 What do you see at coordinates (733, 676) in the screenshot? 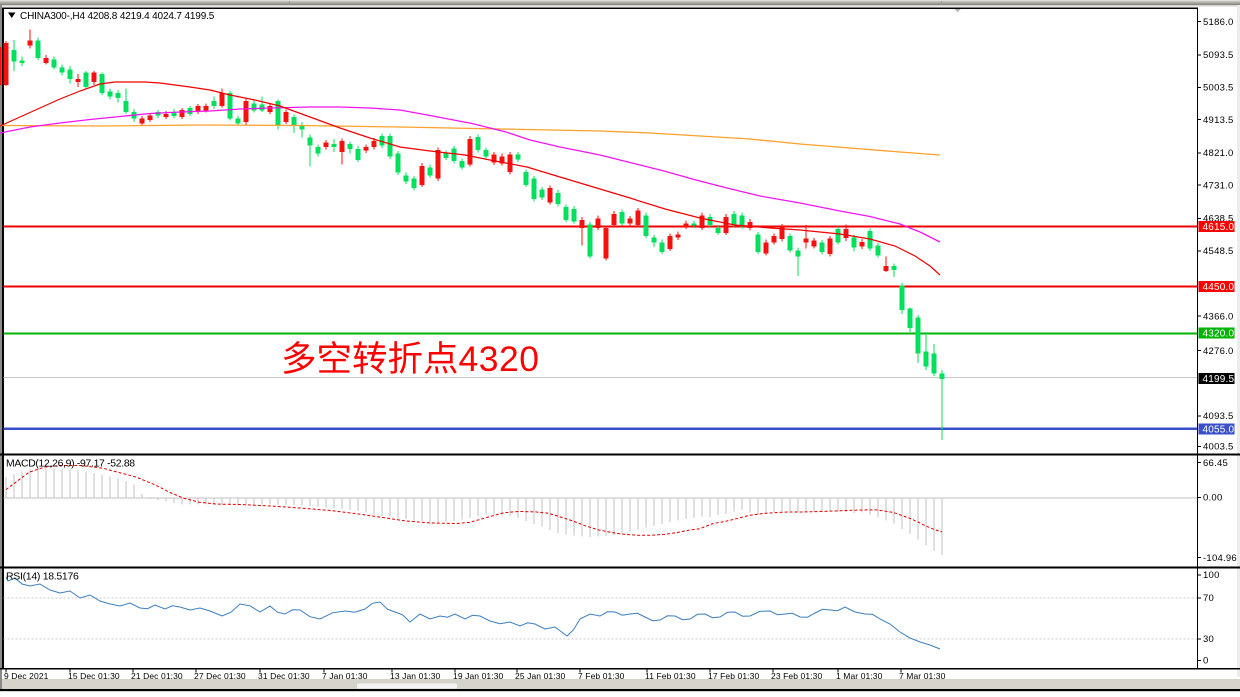
I see `svg-text: 17 Feb 01:30` at bounding box center [733, 676].